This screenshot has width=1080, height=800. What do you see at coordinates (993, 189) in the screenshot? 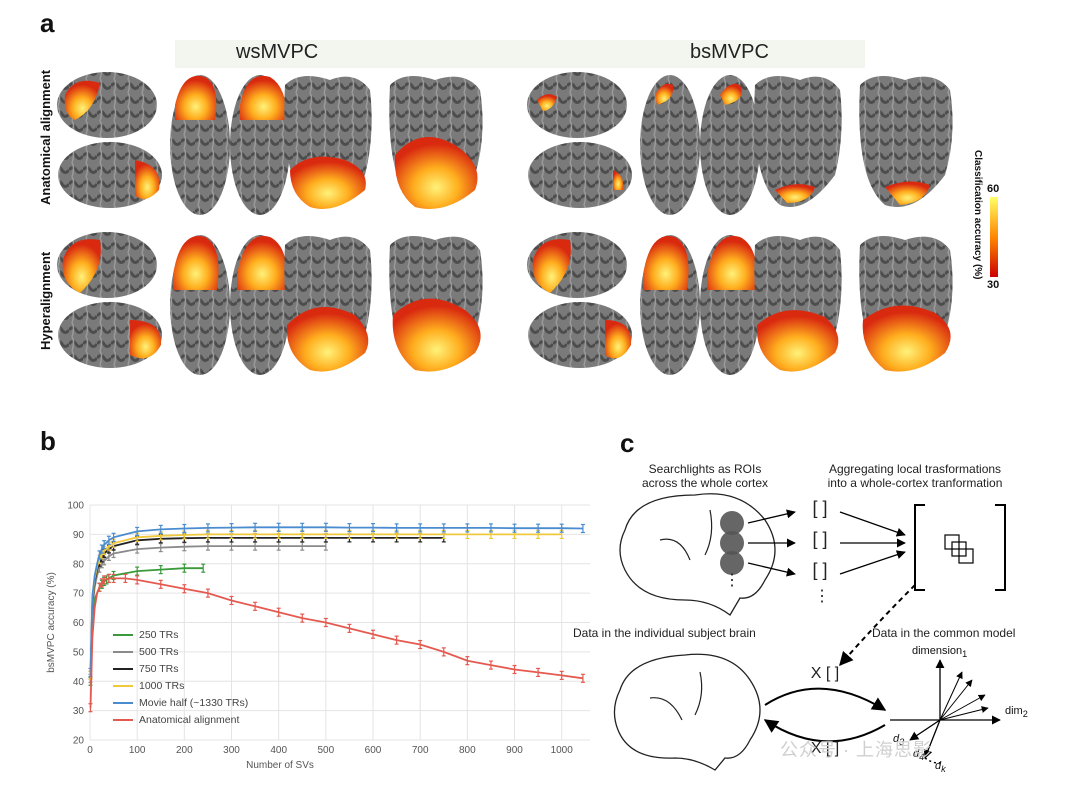
I see `colorbar-max: 60` at bounding box center [993, 189].